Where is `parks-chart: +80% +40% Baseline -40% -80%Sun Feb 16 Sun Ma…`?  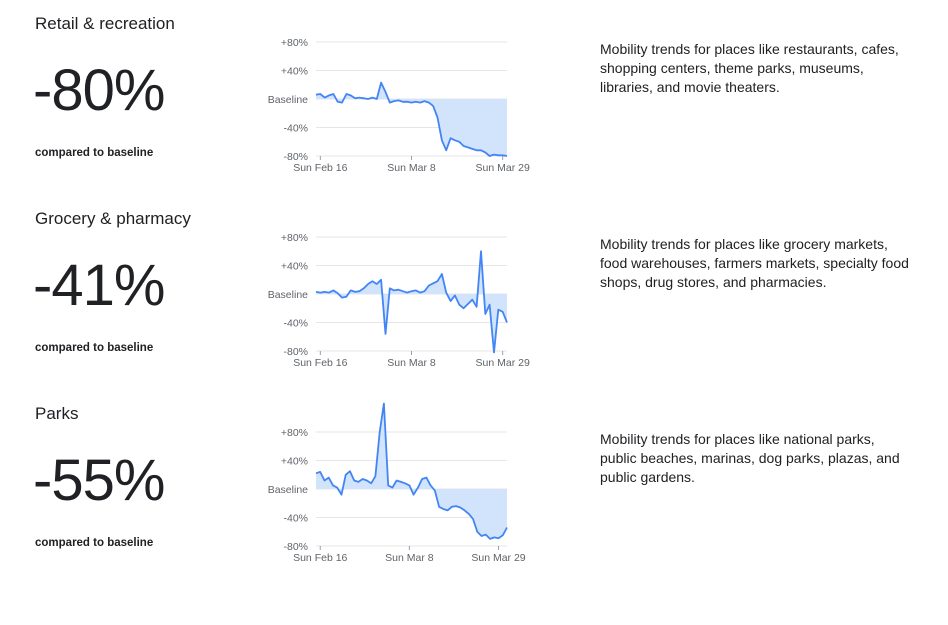 parks-chart: +80% +40% Baseline -40% -80%Sun Feb 16 Sun Ma… is located at coordinates (397, 483).